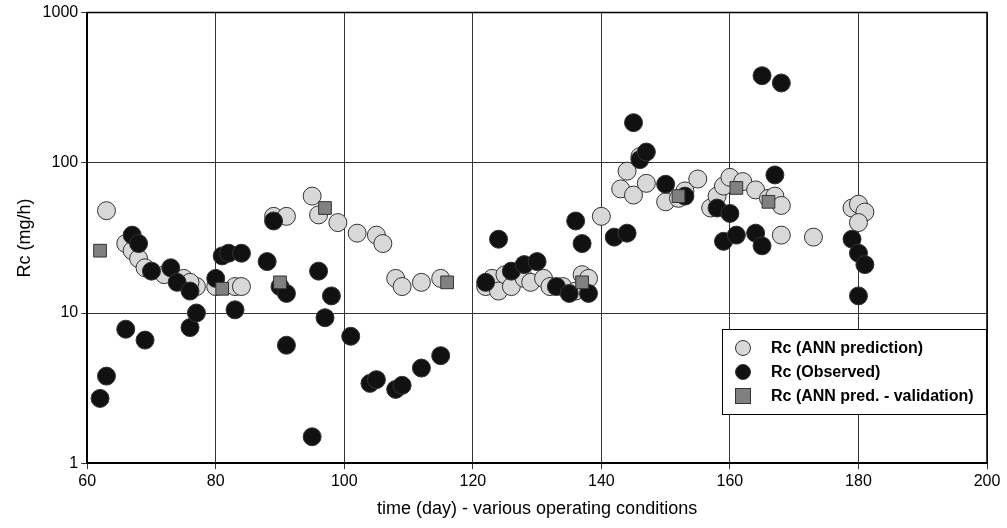  I want to click on x-axis-title: time (day) - various operating conditions, so click(537, 508).